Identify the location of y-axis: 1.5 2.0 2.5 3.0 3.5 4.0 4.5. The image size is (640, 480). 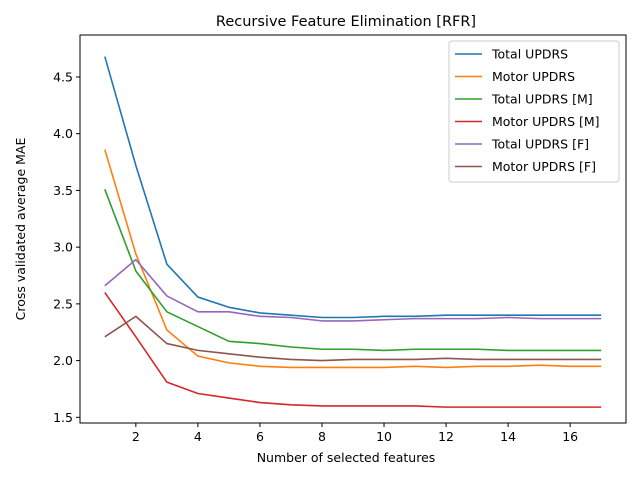
(66, 247).